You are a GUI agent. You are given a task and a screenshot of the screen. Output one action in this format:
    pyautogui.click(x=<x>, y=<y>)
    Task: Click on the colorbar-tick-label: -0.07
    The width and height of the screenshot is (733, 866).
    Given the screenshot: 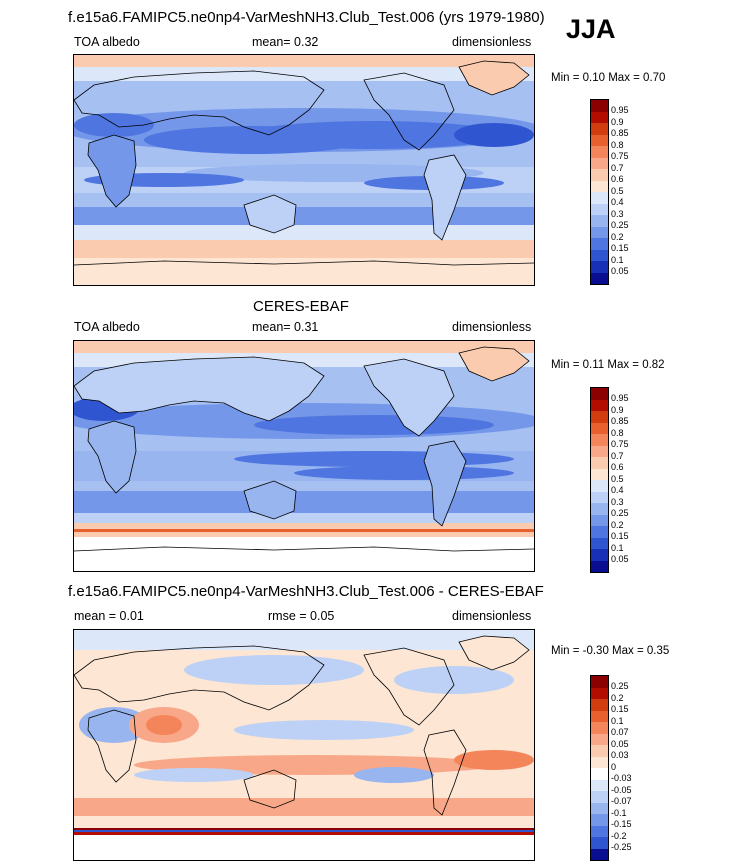 What is the action you would take?
    pyautogui.click(x=621, y=801)
    